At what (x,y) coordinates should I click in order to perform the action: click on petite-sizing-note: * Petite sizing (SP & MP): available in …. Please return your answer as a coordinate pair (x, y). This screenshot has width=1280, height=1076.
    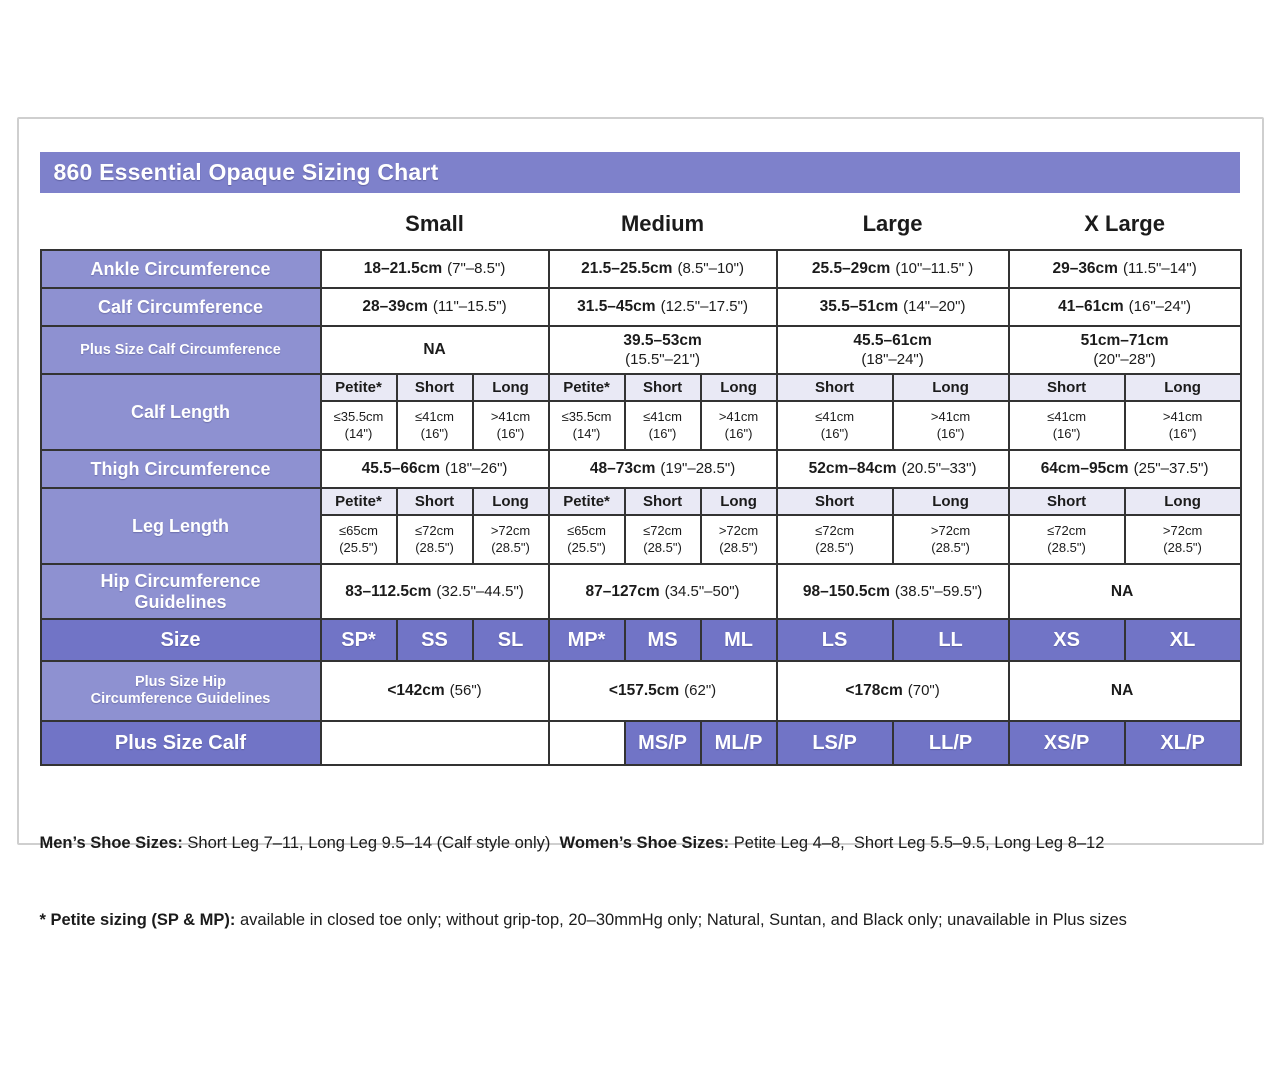
    Looking at the image, I should click on (583, 919).